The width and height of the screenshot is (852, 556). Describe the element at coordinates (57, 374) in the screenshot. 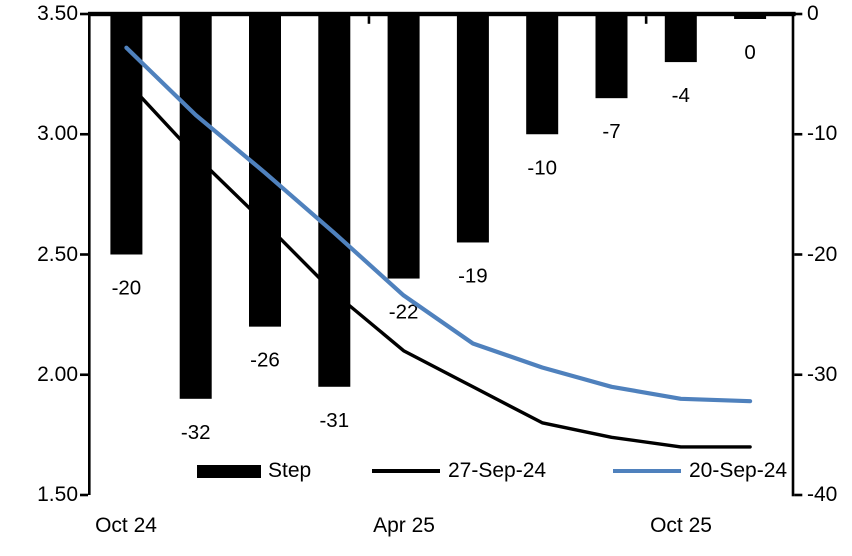

I see `left-axis-tick-label: 2.00` at that location.